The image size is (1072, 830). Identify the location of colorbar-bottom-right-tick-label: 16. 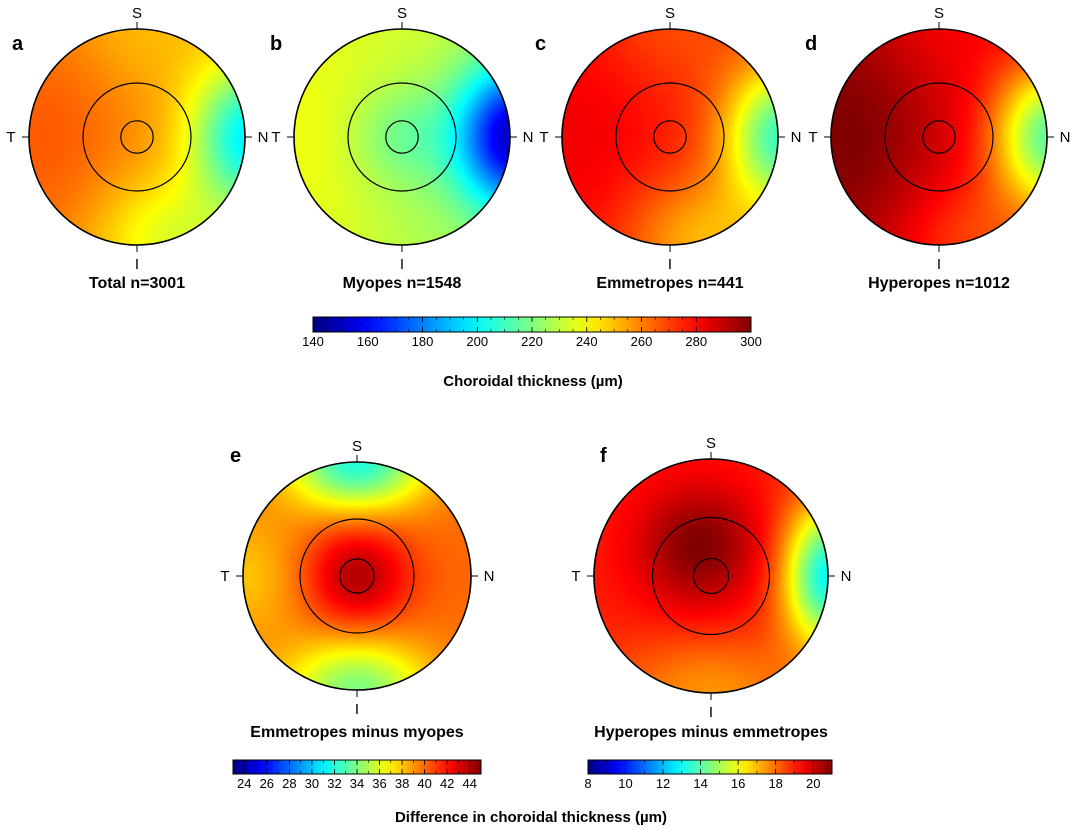
(738, 783).